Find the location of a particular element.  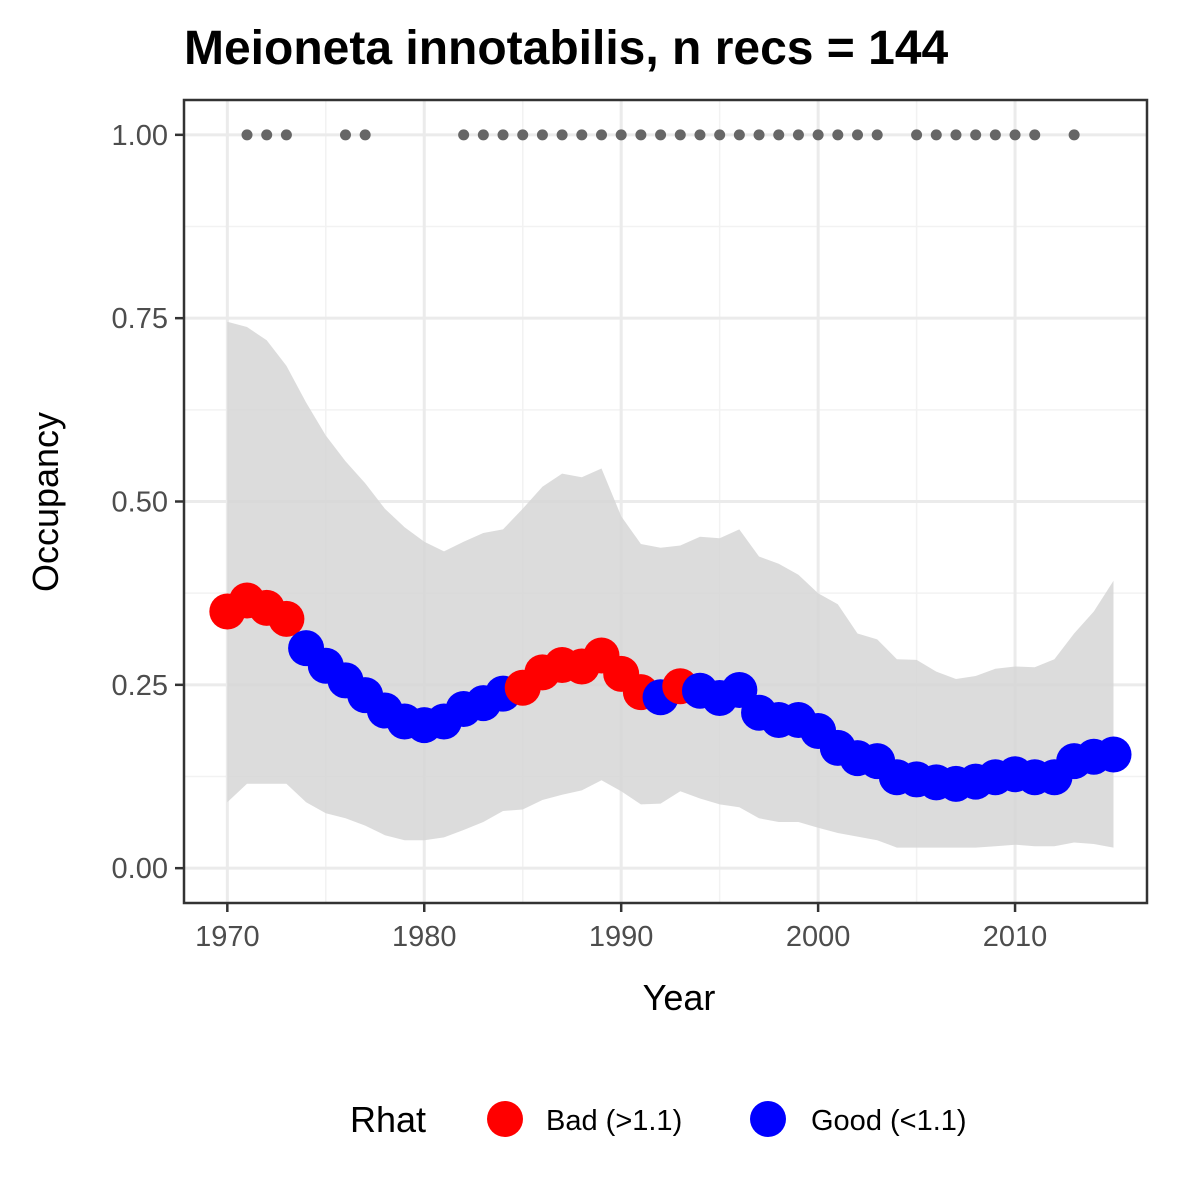

y-tick-label: 0.75 is located at coordinates (140, 319).